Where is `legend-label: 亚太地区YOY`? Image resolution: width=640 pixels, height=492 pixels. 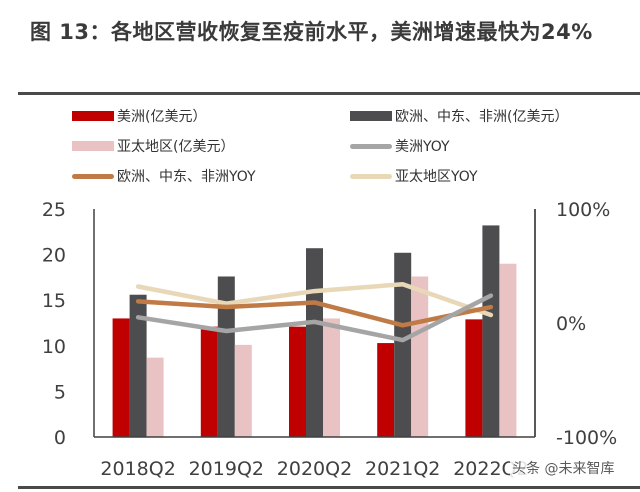 legend-label: 亚太地区YOY is located at coordinates (436, 177).